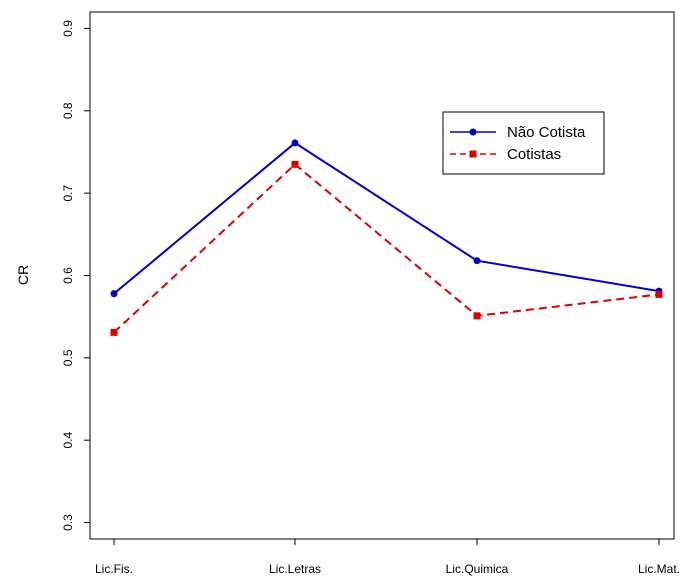 The image size is (684, 577). I want to click on legend: Não Cotista Cotistas, so click(523, 143).